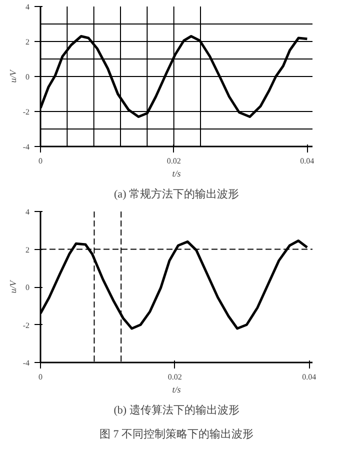 This screenshot has height=449, width=348. Describe the element at coordinates (176, 194) in the screenshot. I see `text: (a) 常规方法下的输出波形` at that location.